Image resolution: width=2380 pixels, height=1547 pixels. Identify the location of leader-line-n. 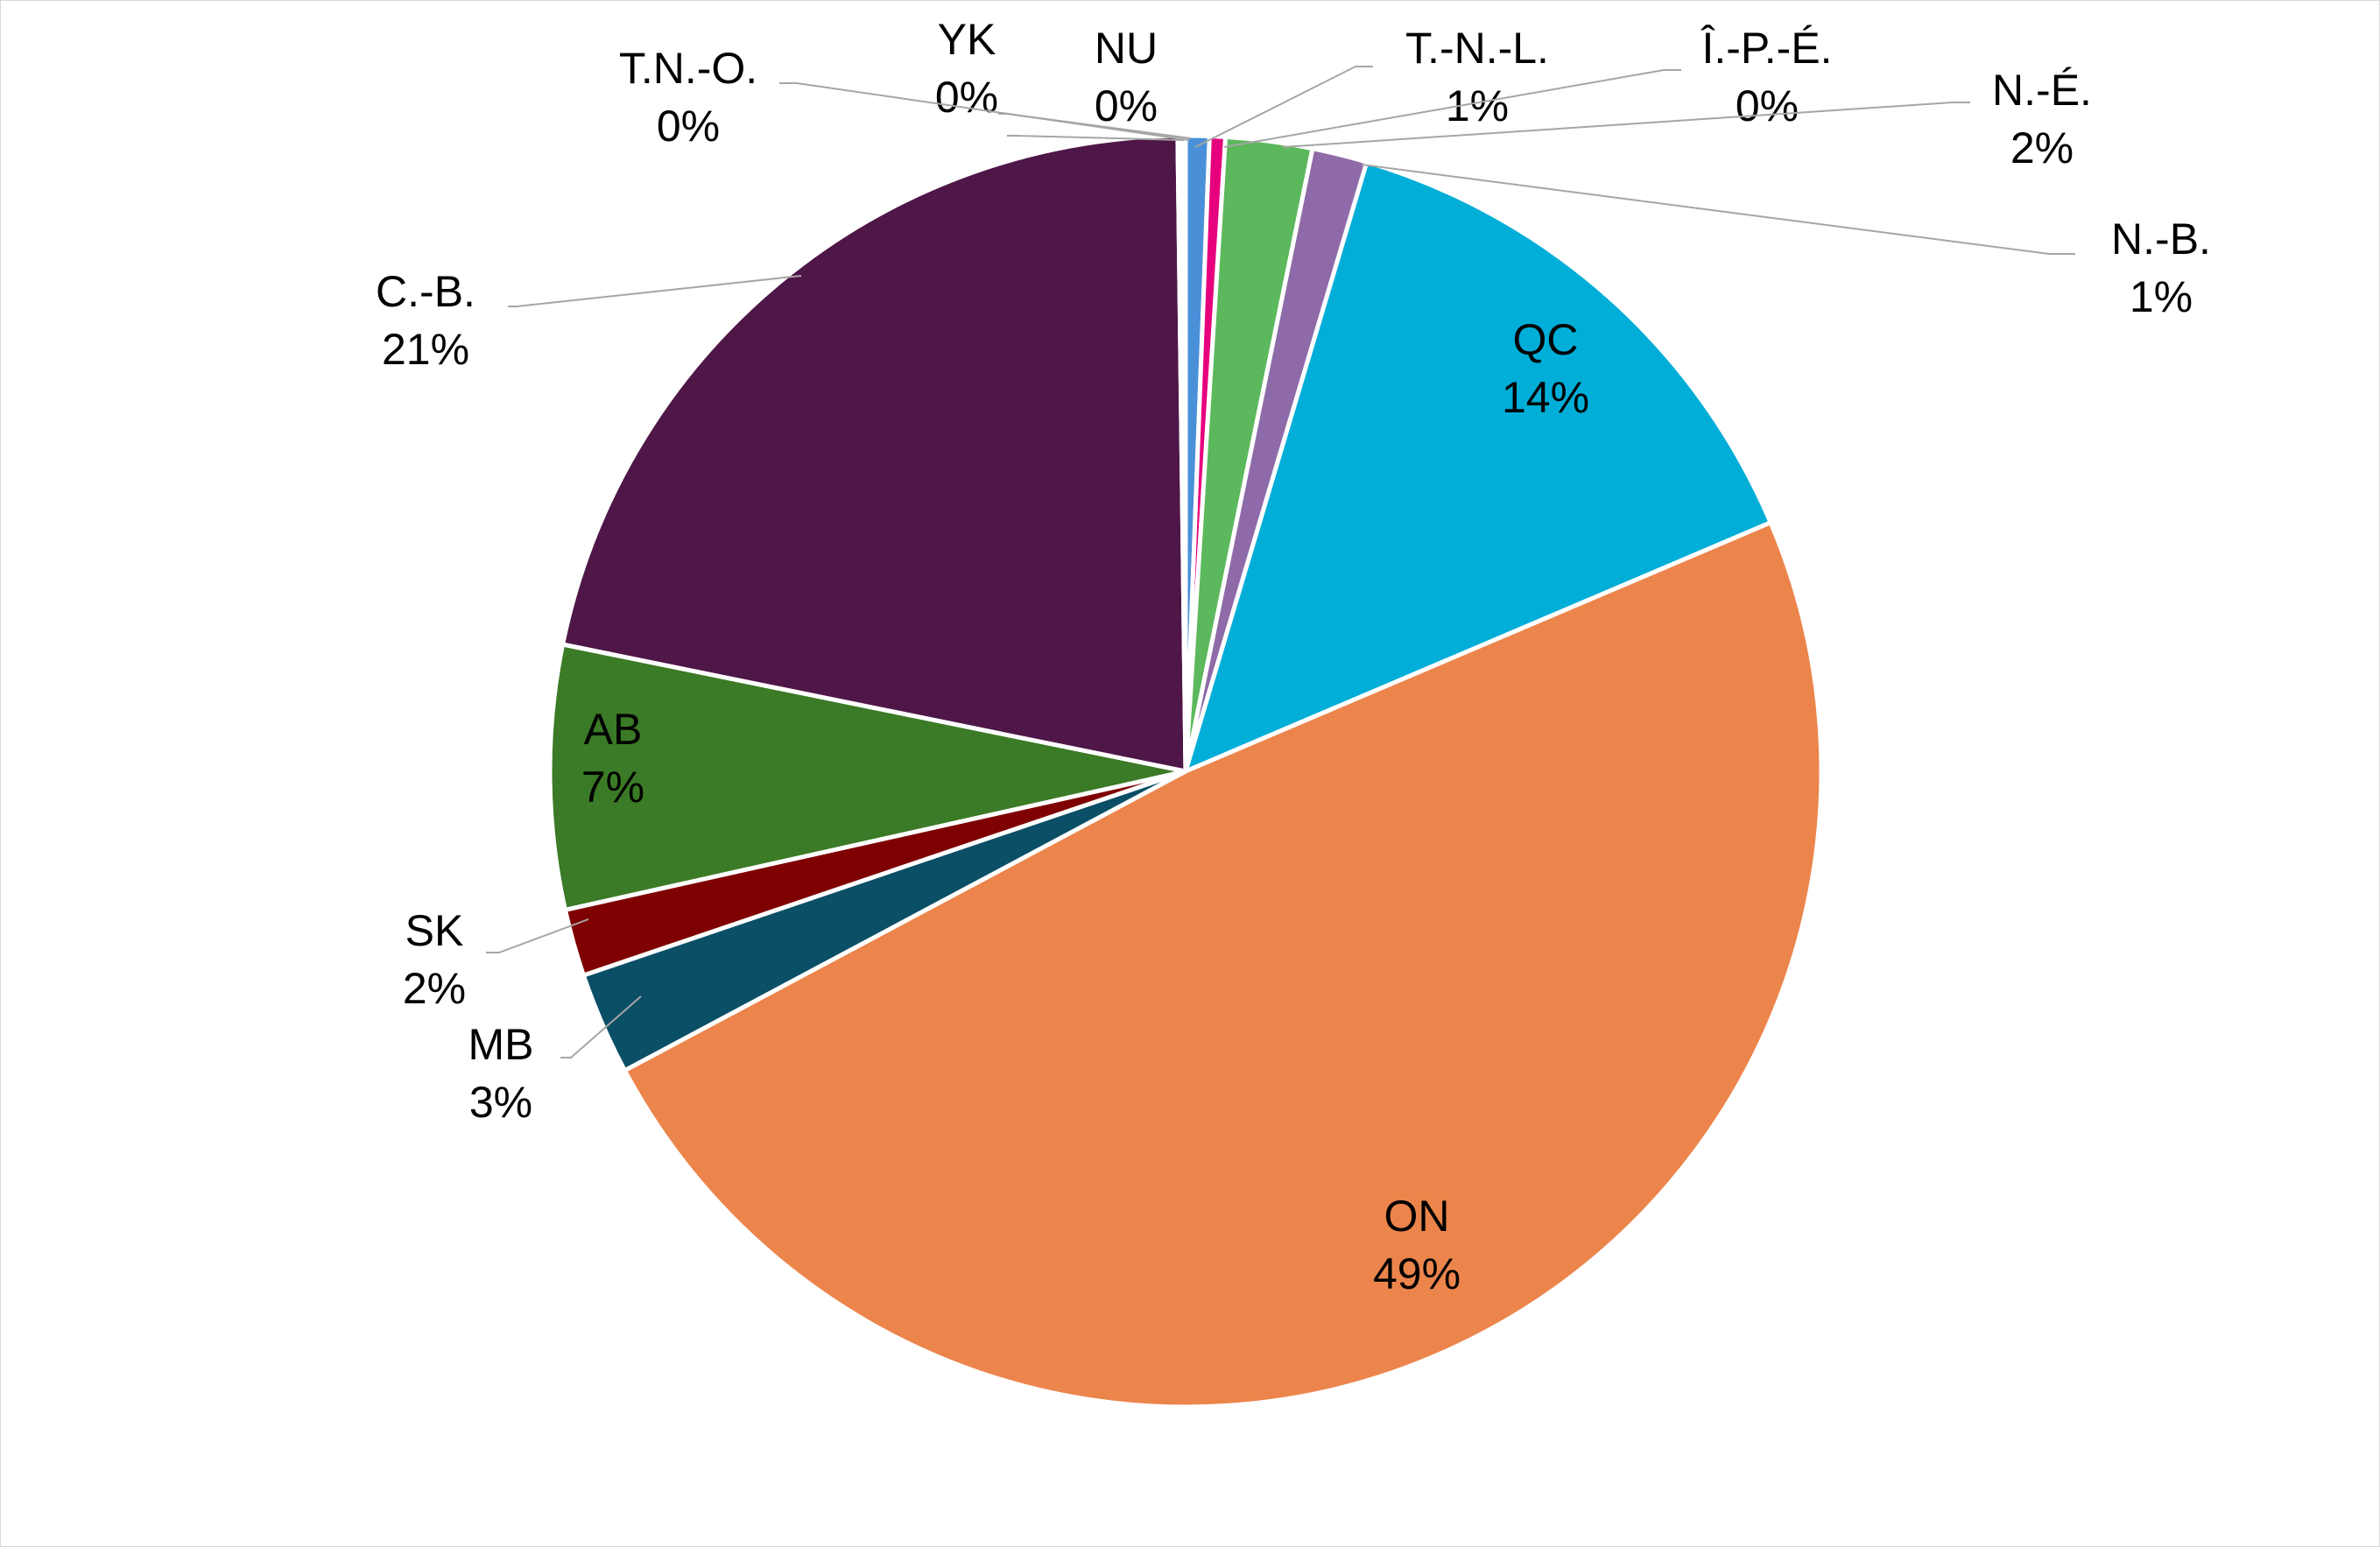
(1626, 125).